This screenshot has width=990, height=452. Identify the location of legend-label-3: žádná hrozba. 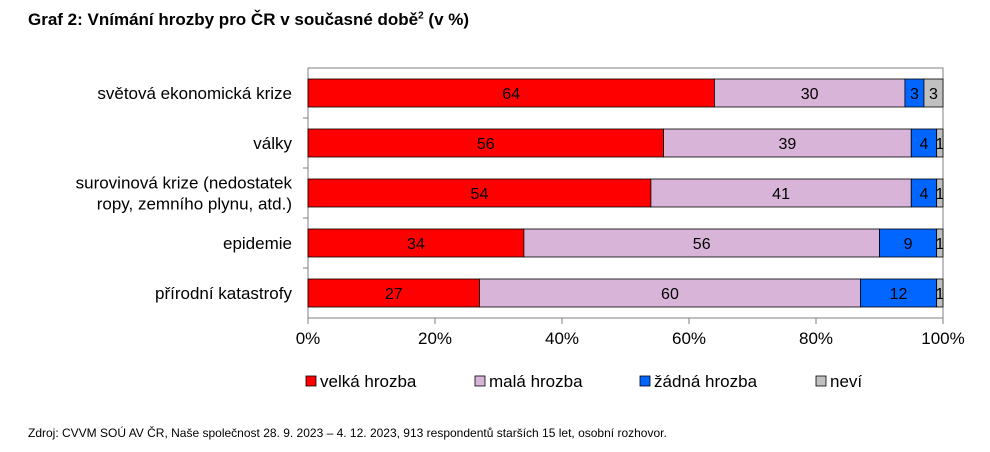
(706, 381).